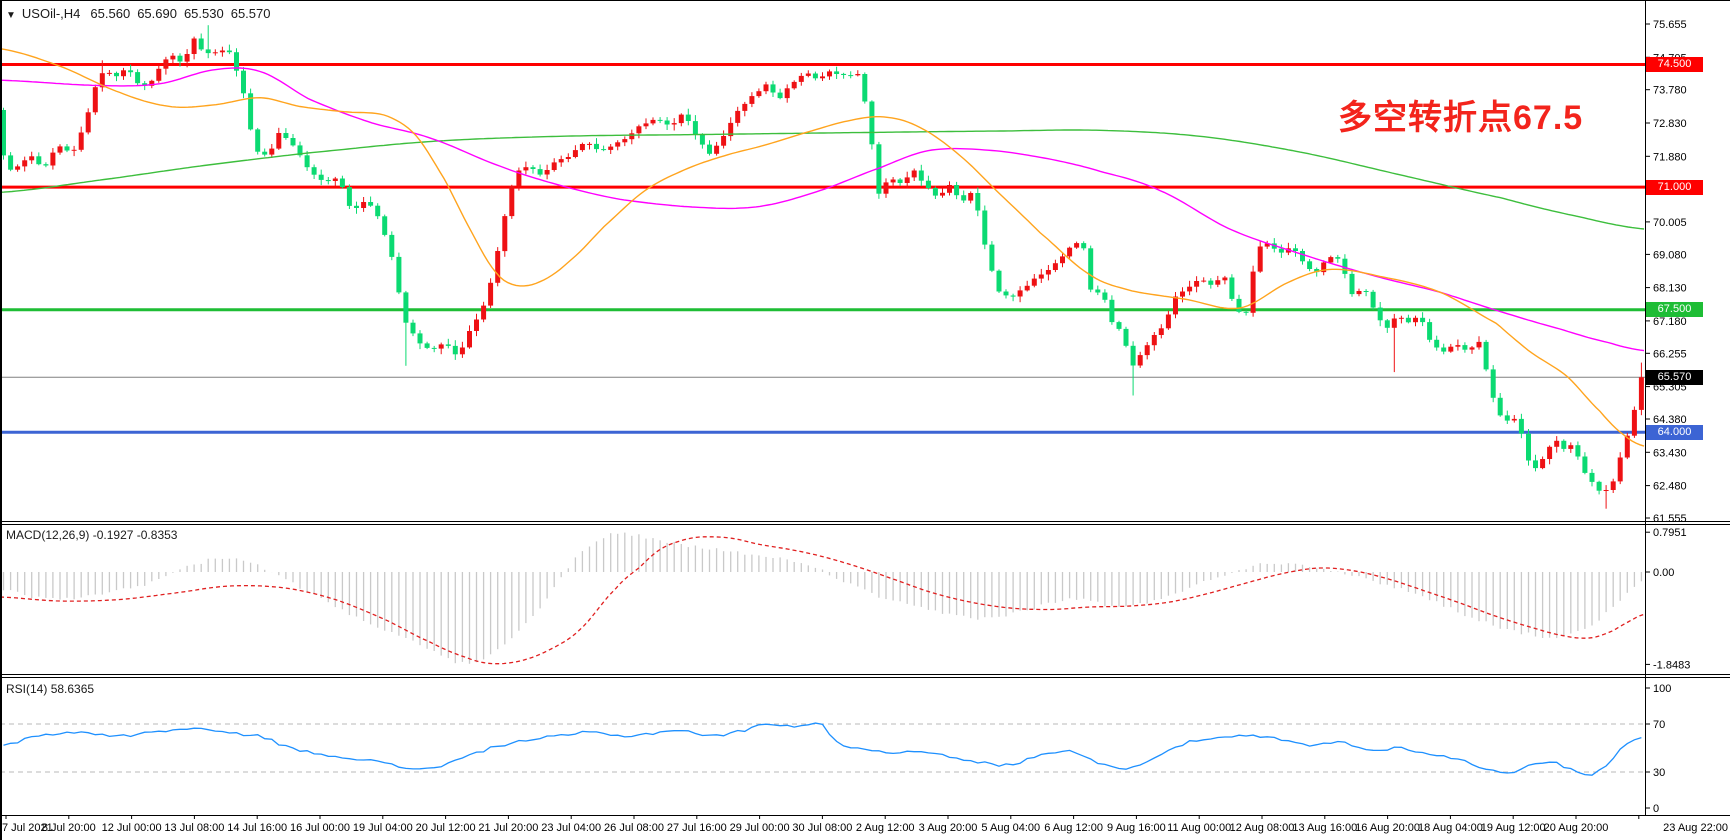 Image resolution: width=1730 pixels, height=840 pixels. What do you see at coordinates (1450, 828) in the screenshot?
I see `time-tick-label: 18 Aug 04:00` at bounding box center [1450, 828].